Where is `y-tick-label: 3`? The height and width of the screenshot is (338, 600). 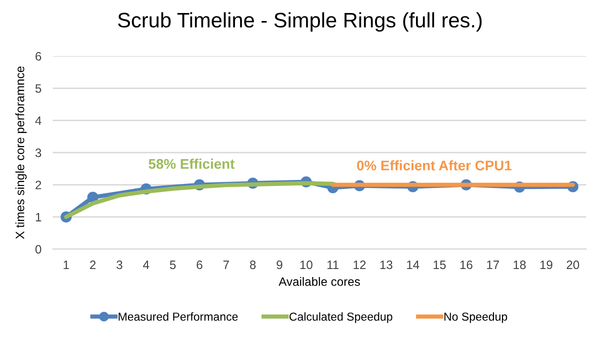 y-tick-label: 3 is located at coordinates (38, 153).